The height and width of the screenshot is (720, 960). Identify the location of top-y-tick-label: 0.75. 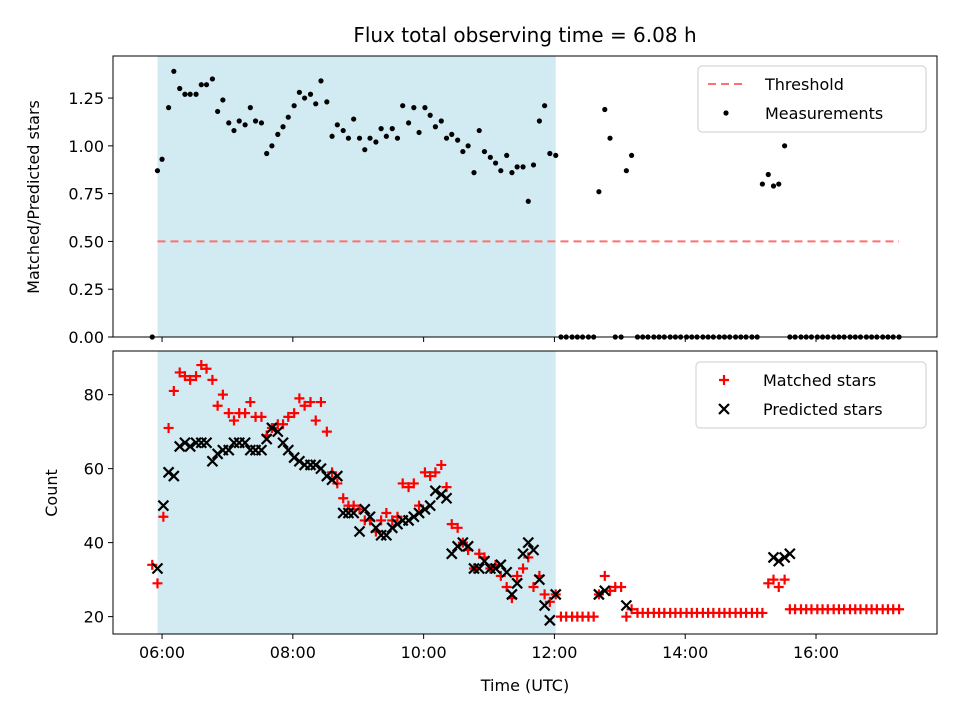
(86, 194).